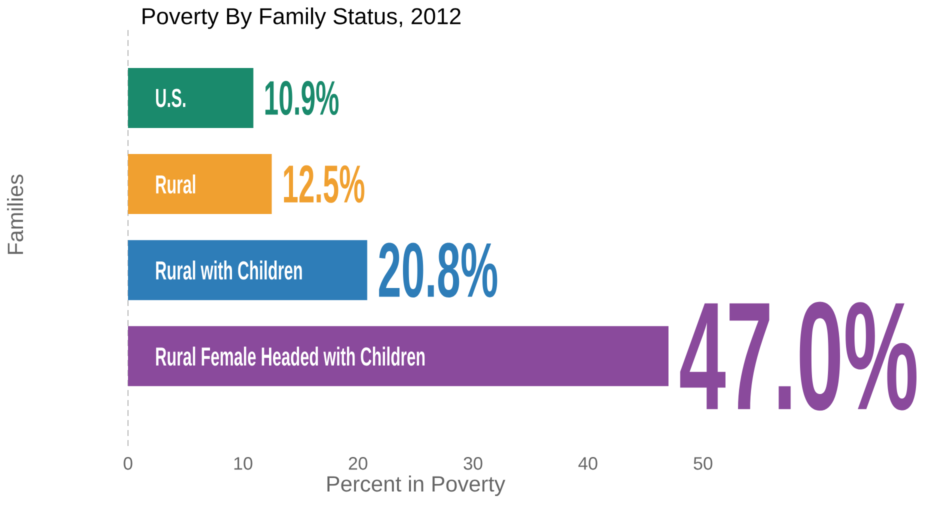 The height and width of the screenshot is (518, 937). I want to click on y-tick-label: Rural Female Headed with Children, so click(290, 356).